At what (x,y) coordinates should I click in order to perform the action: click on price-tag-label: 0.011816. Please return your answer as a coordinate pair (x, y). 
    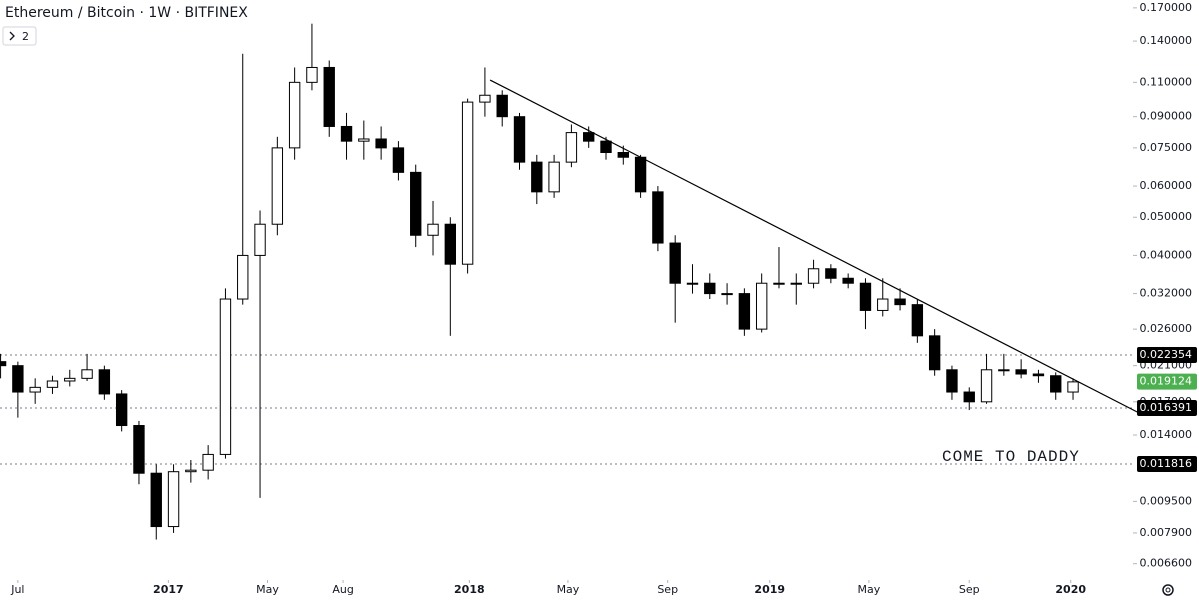
    Looking at the image, I should click on (1166, 463).